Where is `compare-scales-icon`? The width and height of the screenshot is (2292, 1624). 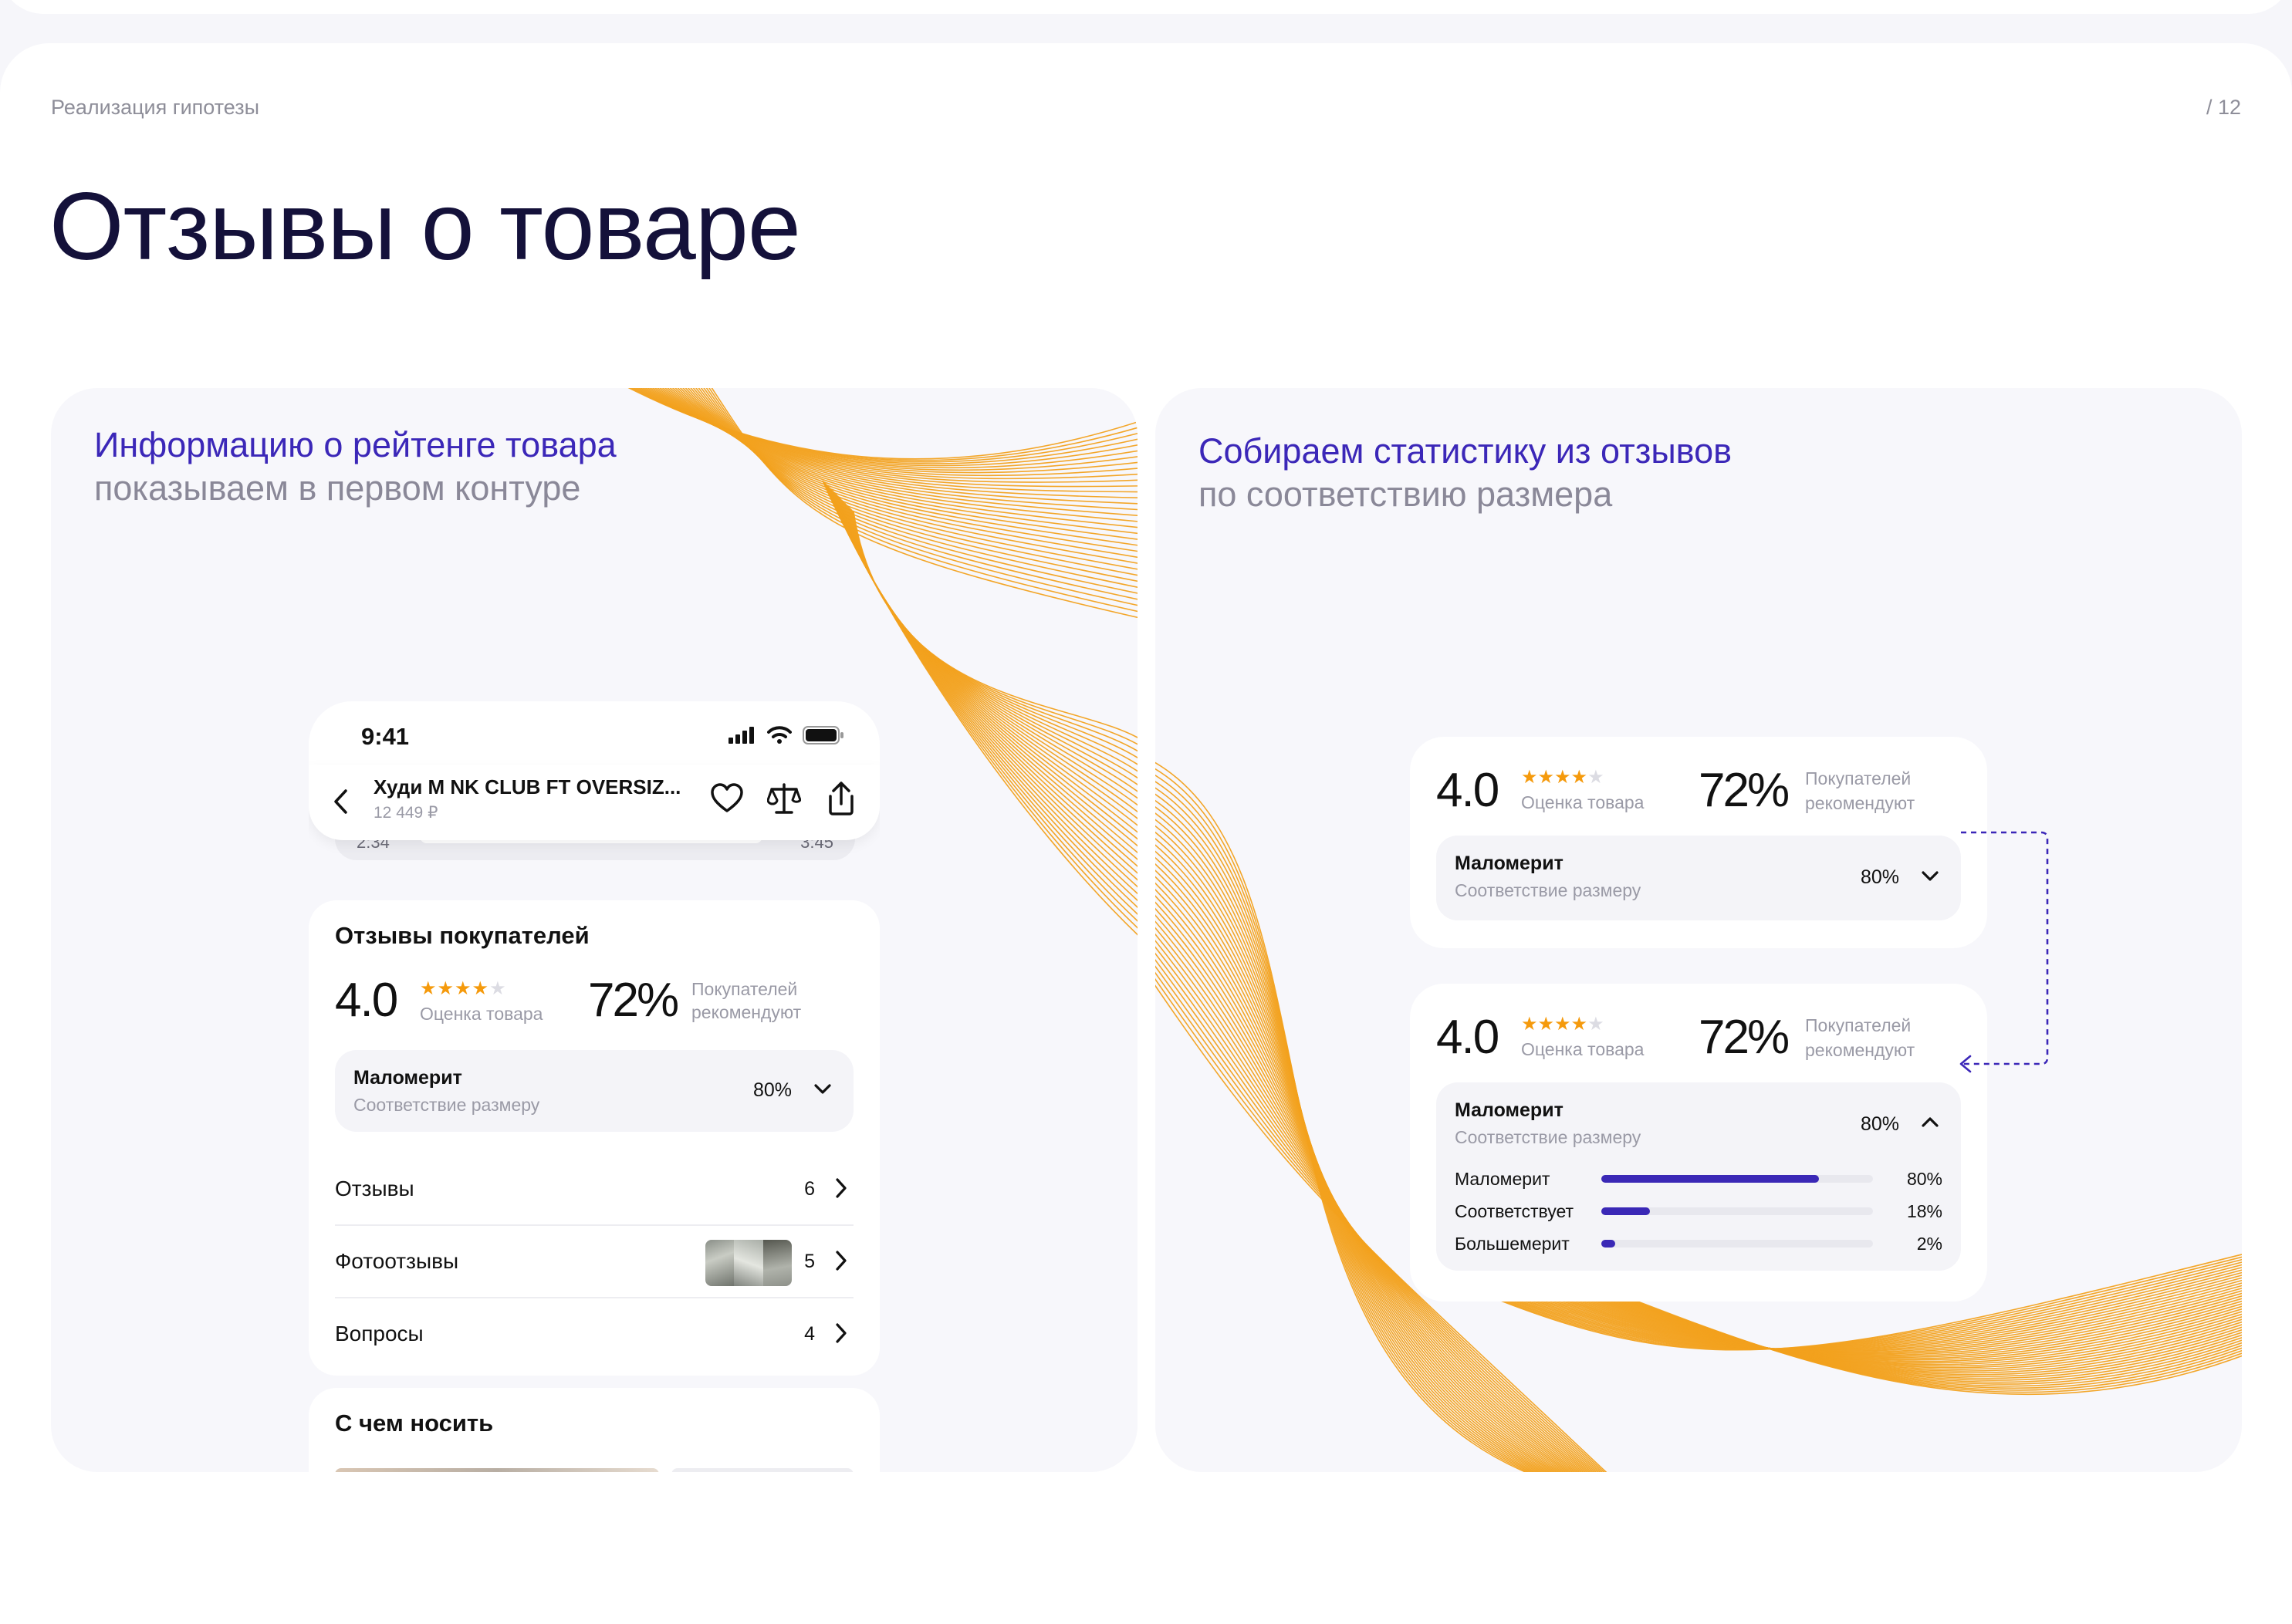 compare-scales-icon is located at coordinates (784, 798).